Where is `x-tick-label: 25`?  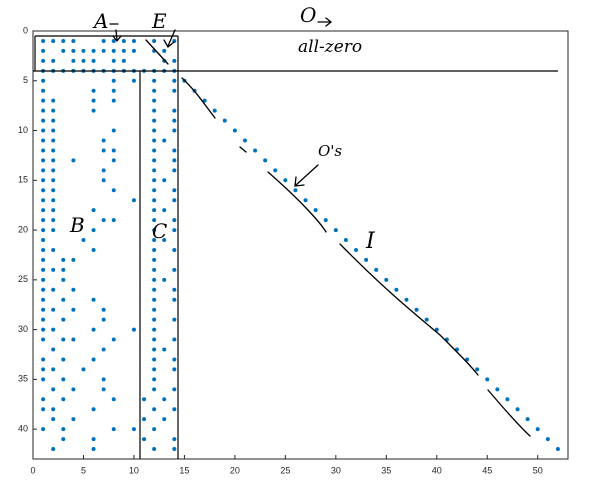
x-tick-label: 25 is located at coordinates (285, 470).